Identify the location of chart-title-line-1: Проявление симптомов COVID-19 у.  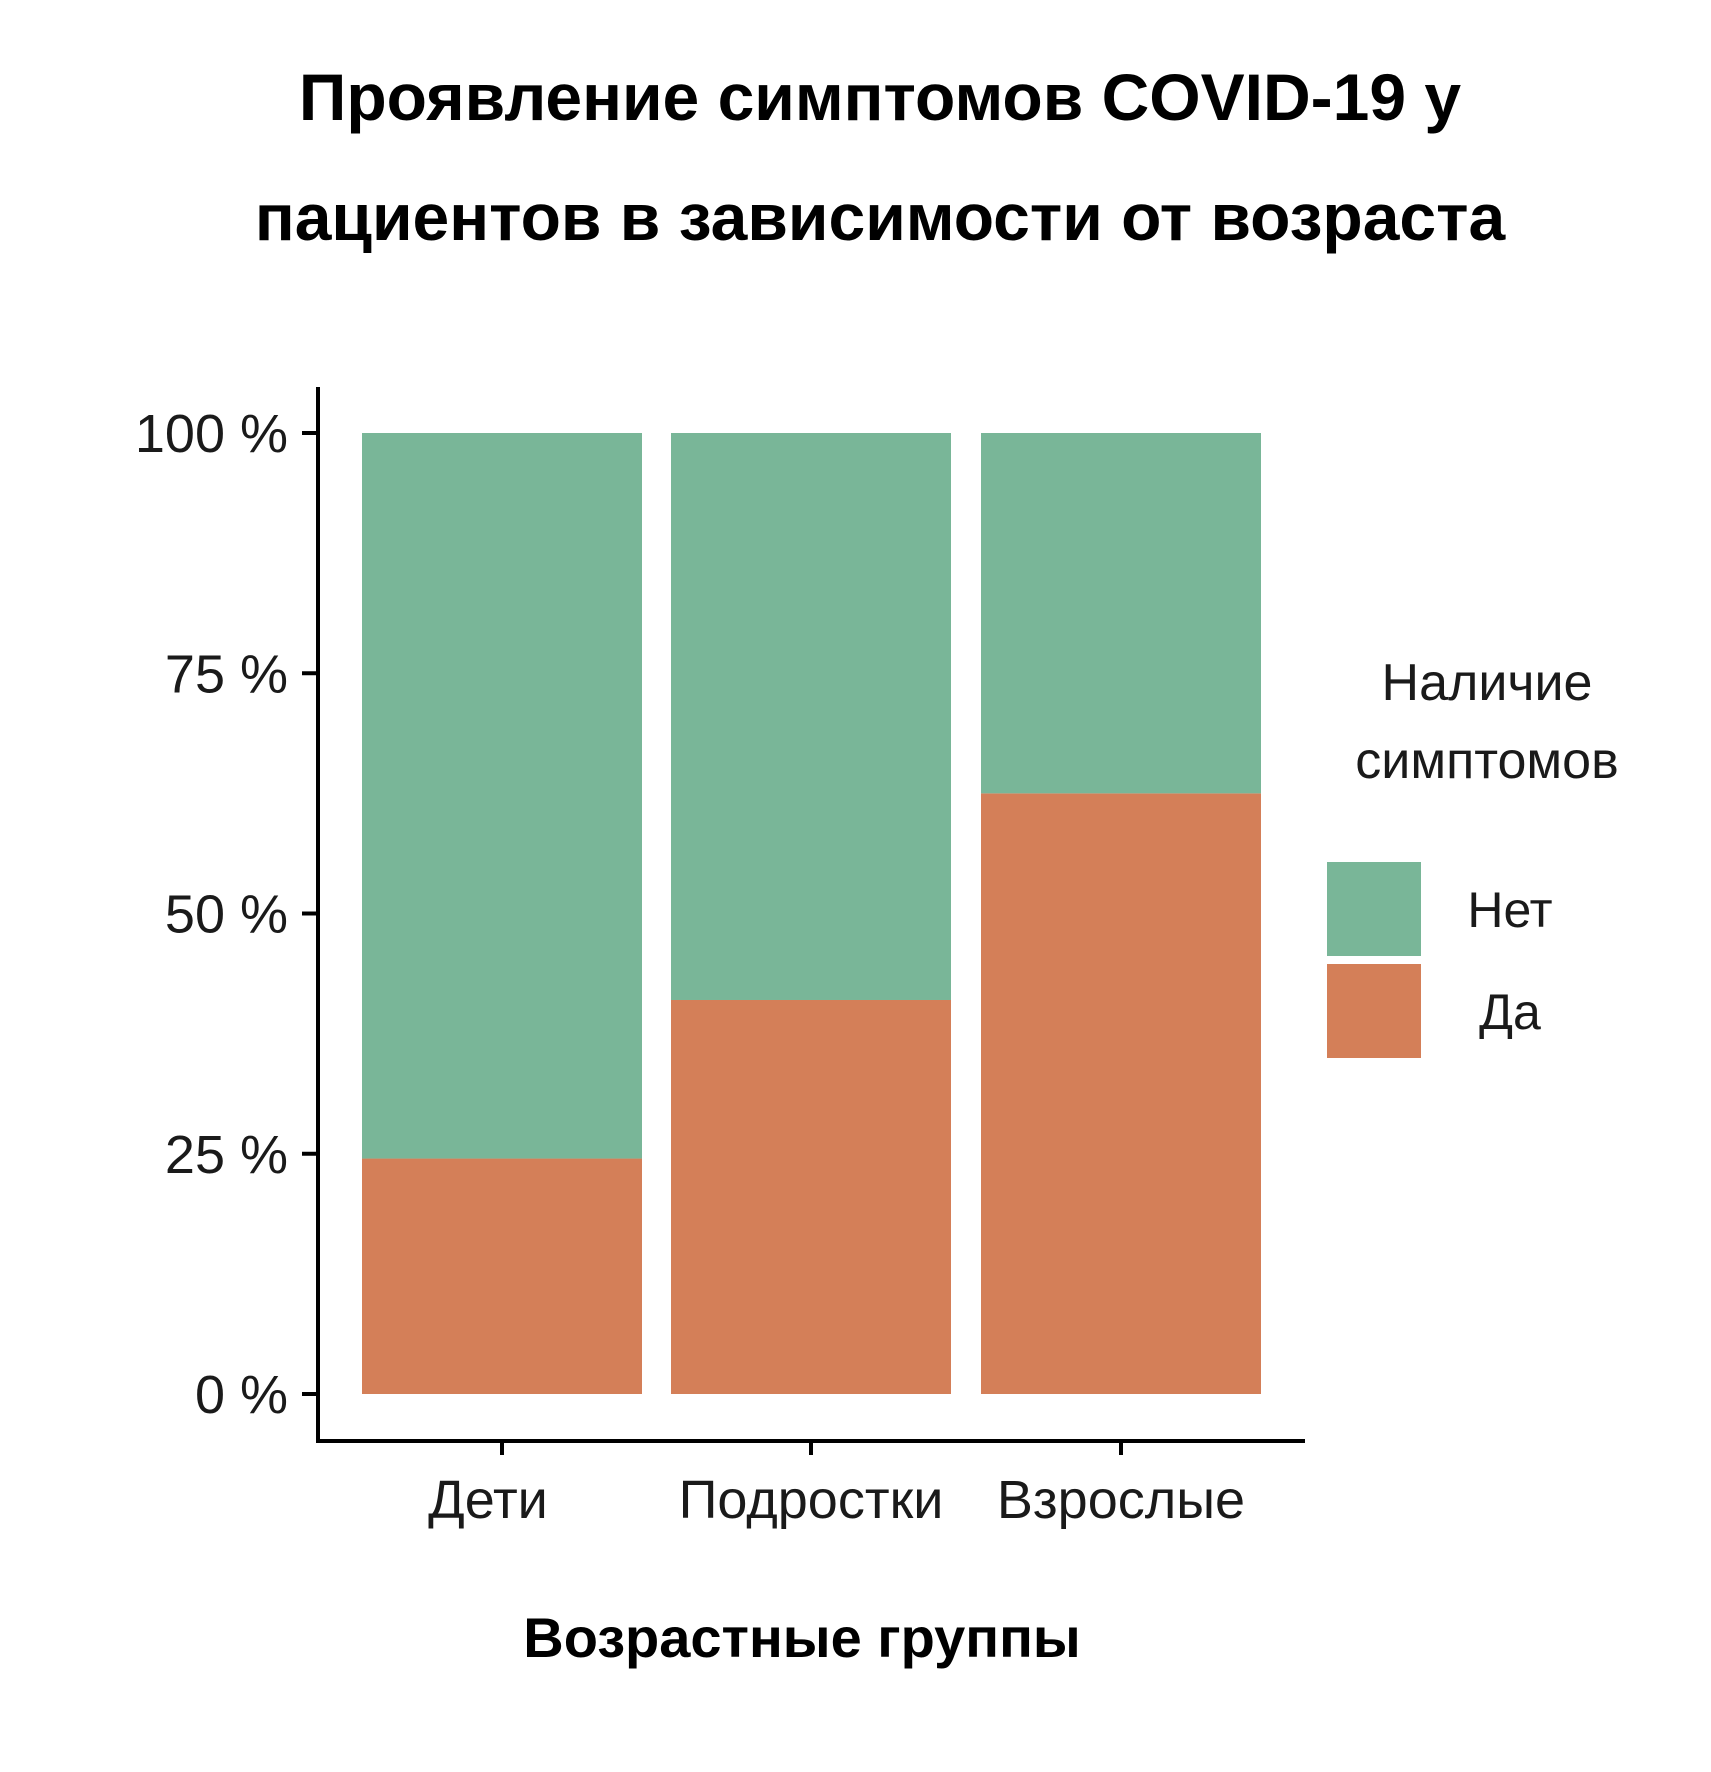
(880, 97).